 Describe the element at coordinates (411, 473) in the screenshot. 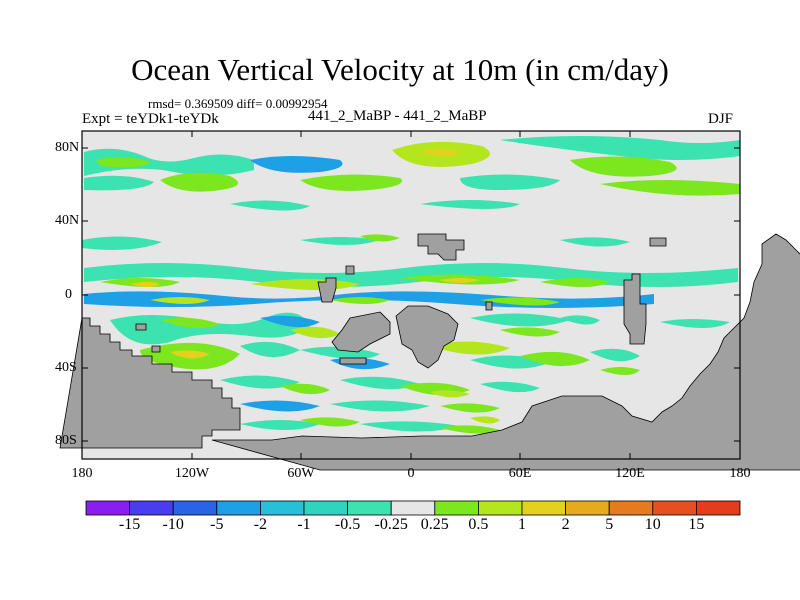

I see `x-tick-label: 0` at that location.